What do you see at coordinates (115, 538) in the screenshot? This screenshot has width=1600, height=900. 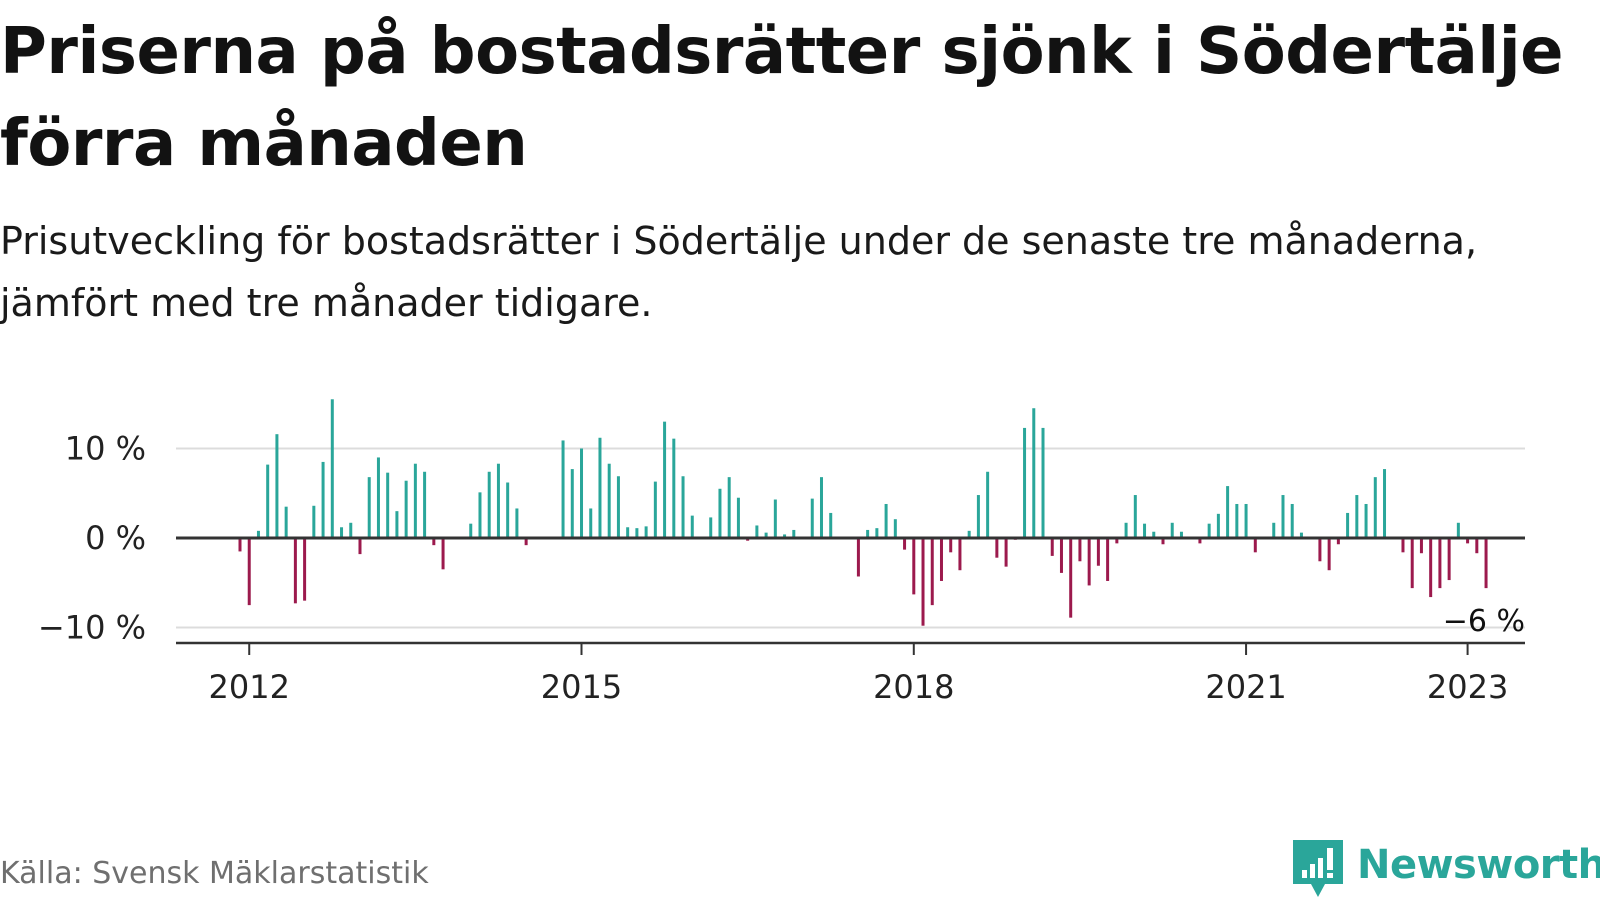 I see `y-tick-label: 0 %` at bounding box center [115, 538].